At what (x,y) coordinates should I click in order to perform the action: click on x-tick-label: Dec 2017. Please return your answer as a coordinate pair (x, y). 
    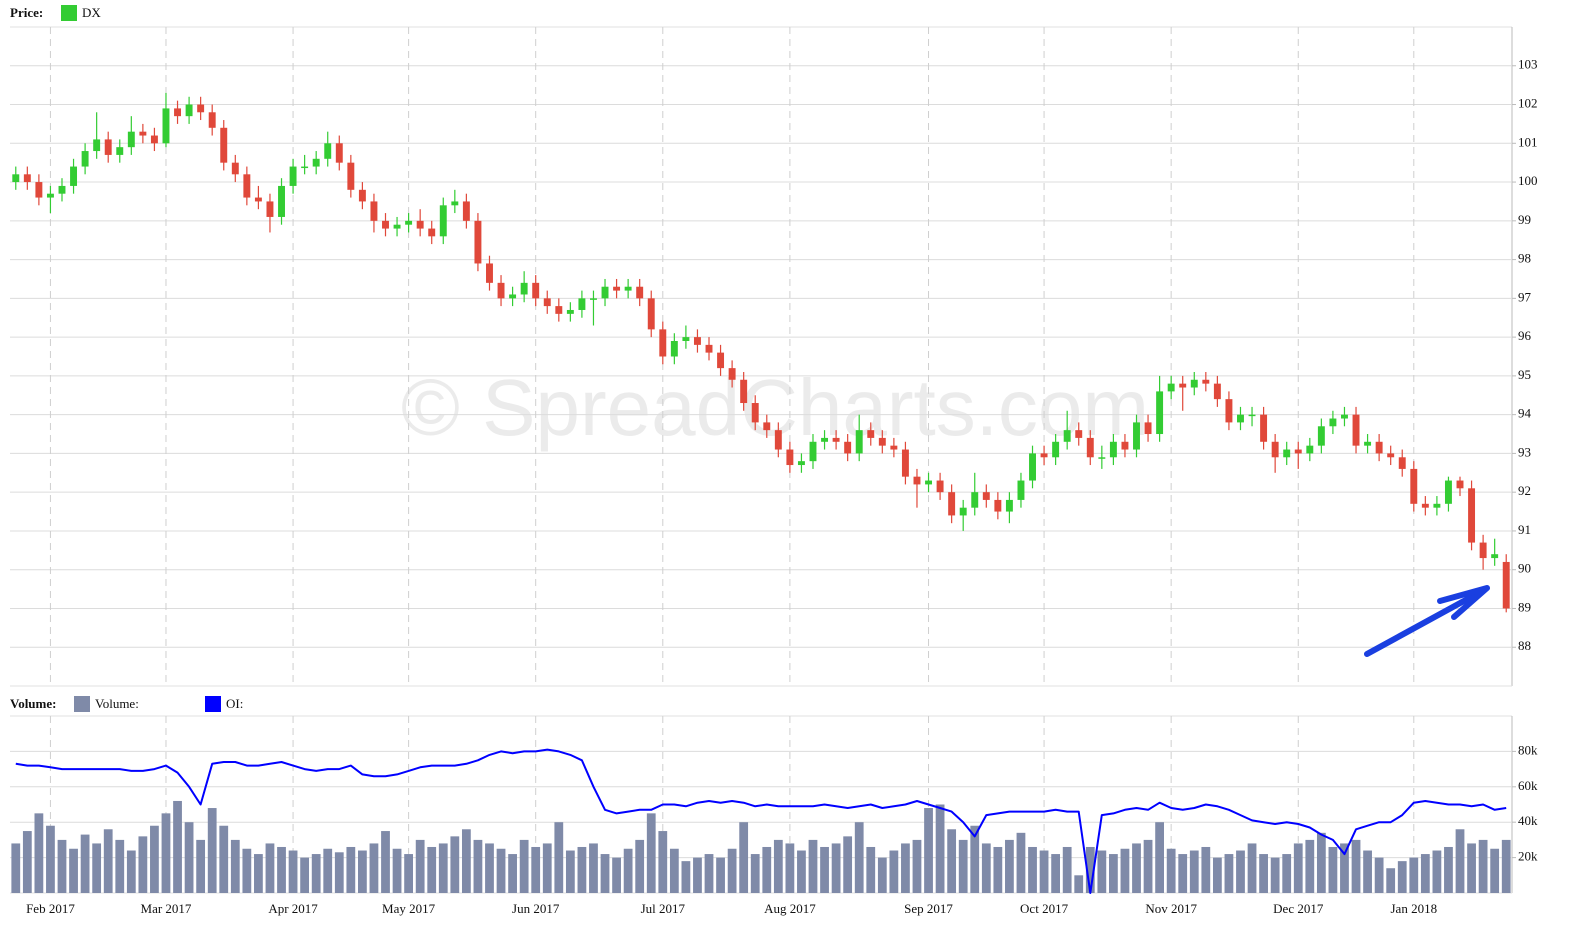
    Looking at the image, I should click on (1298, 908).